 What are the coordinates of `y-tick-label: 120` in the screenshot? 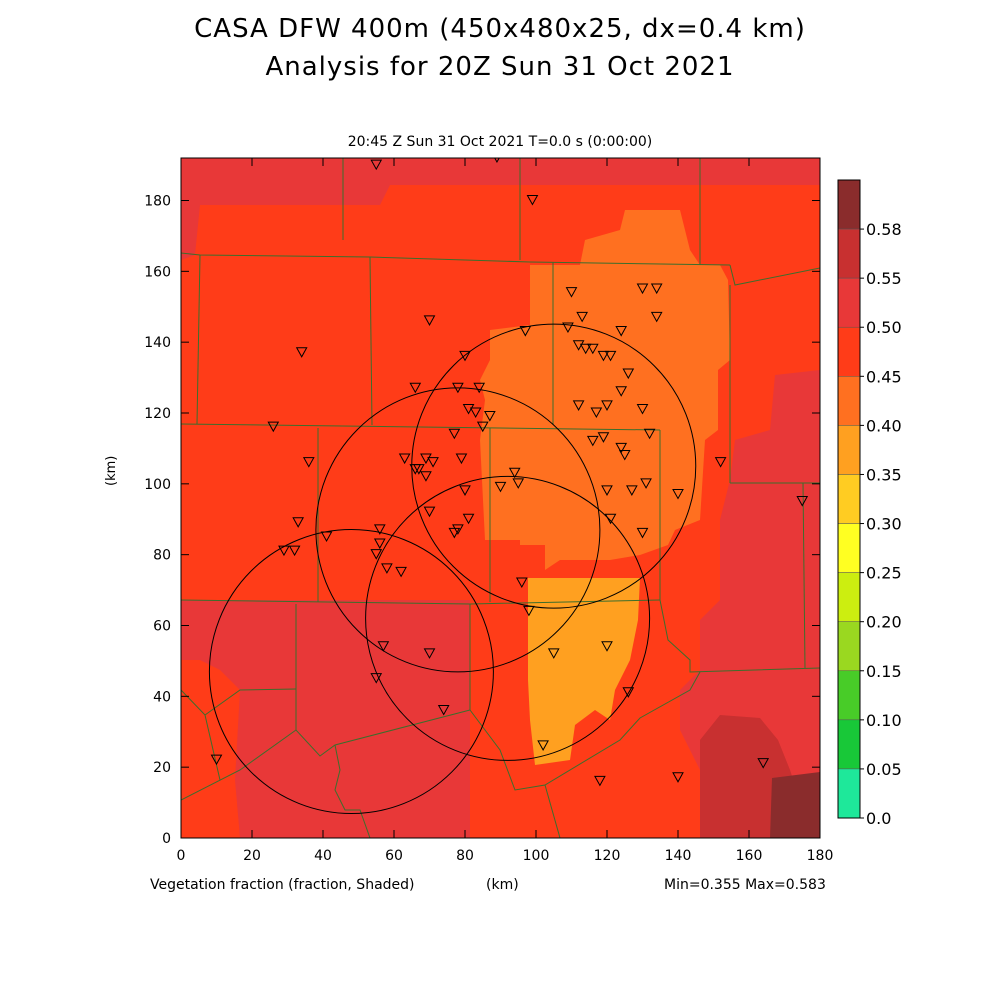 It's located at (157, 414).